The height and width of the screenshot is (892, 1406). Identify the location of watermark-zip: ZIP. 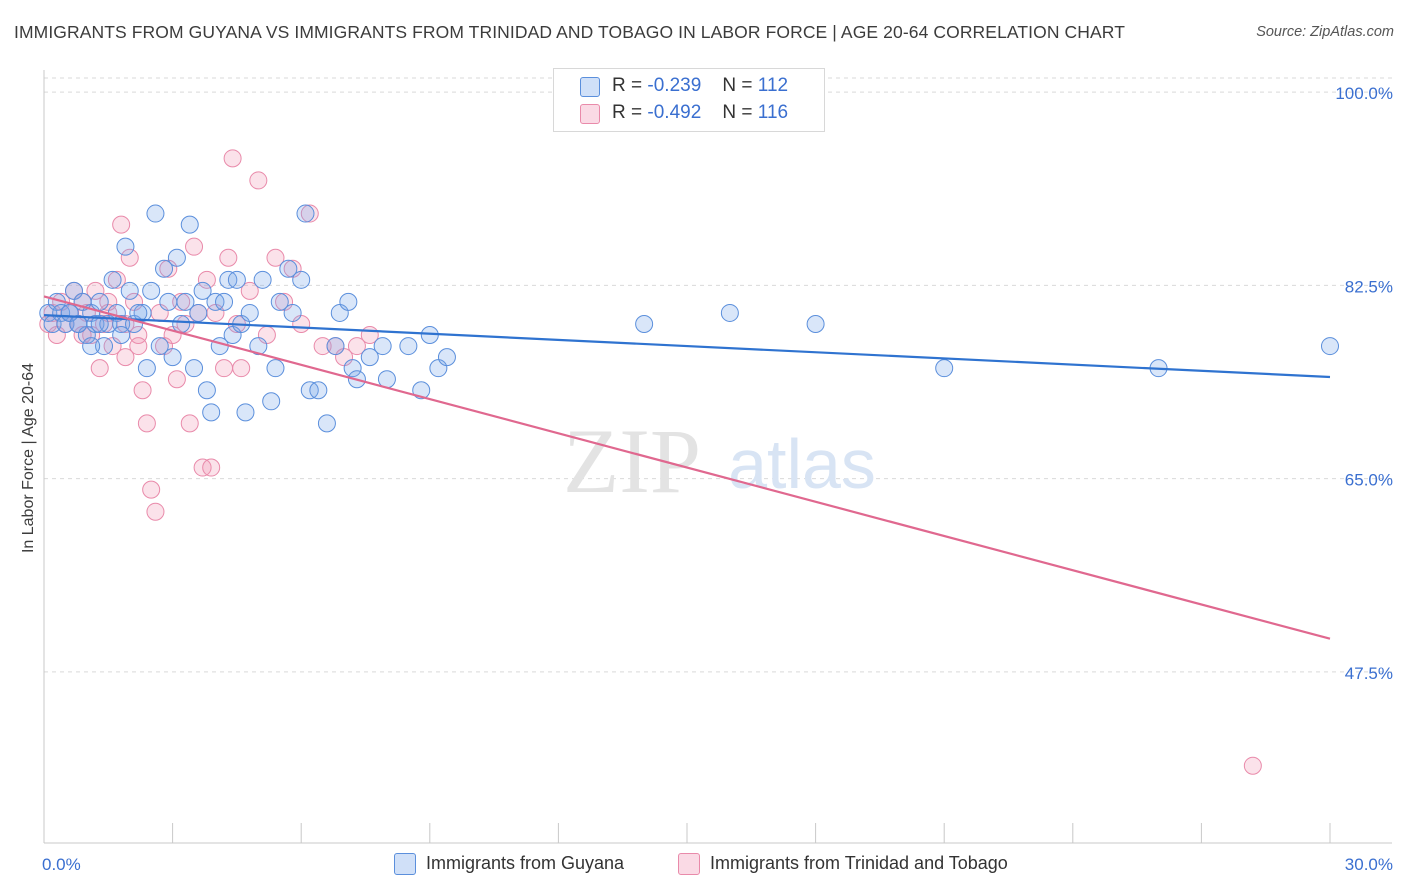
(632, 461).